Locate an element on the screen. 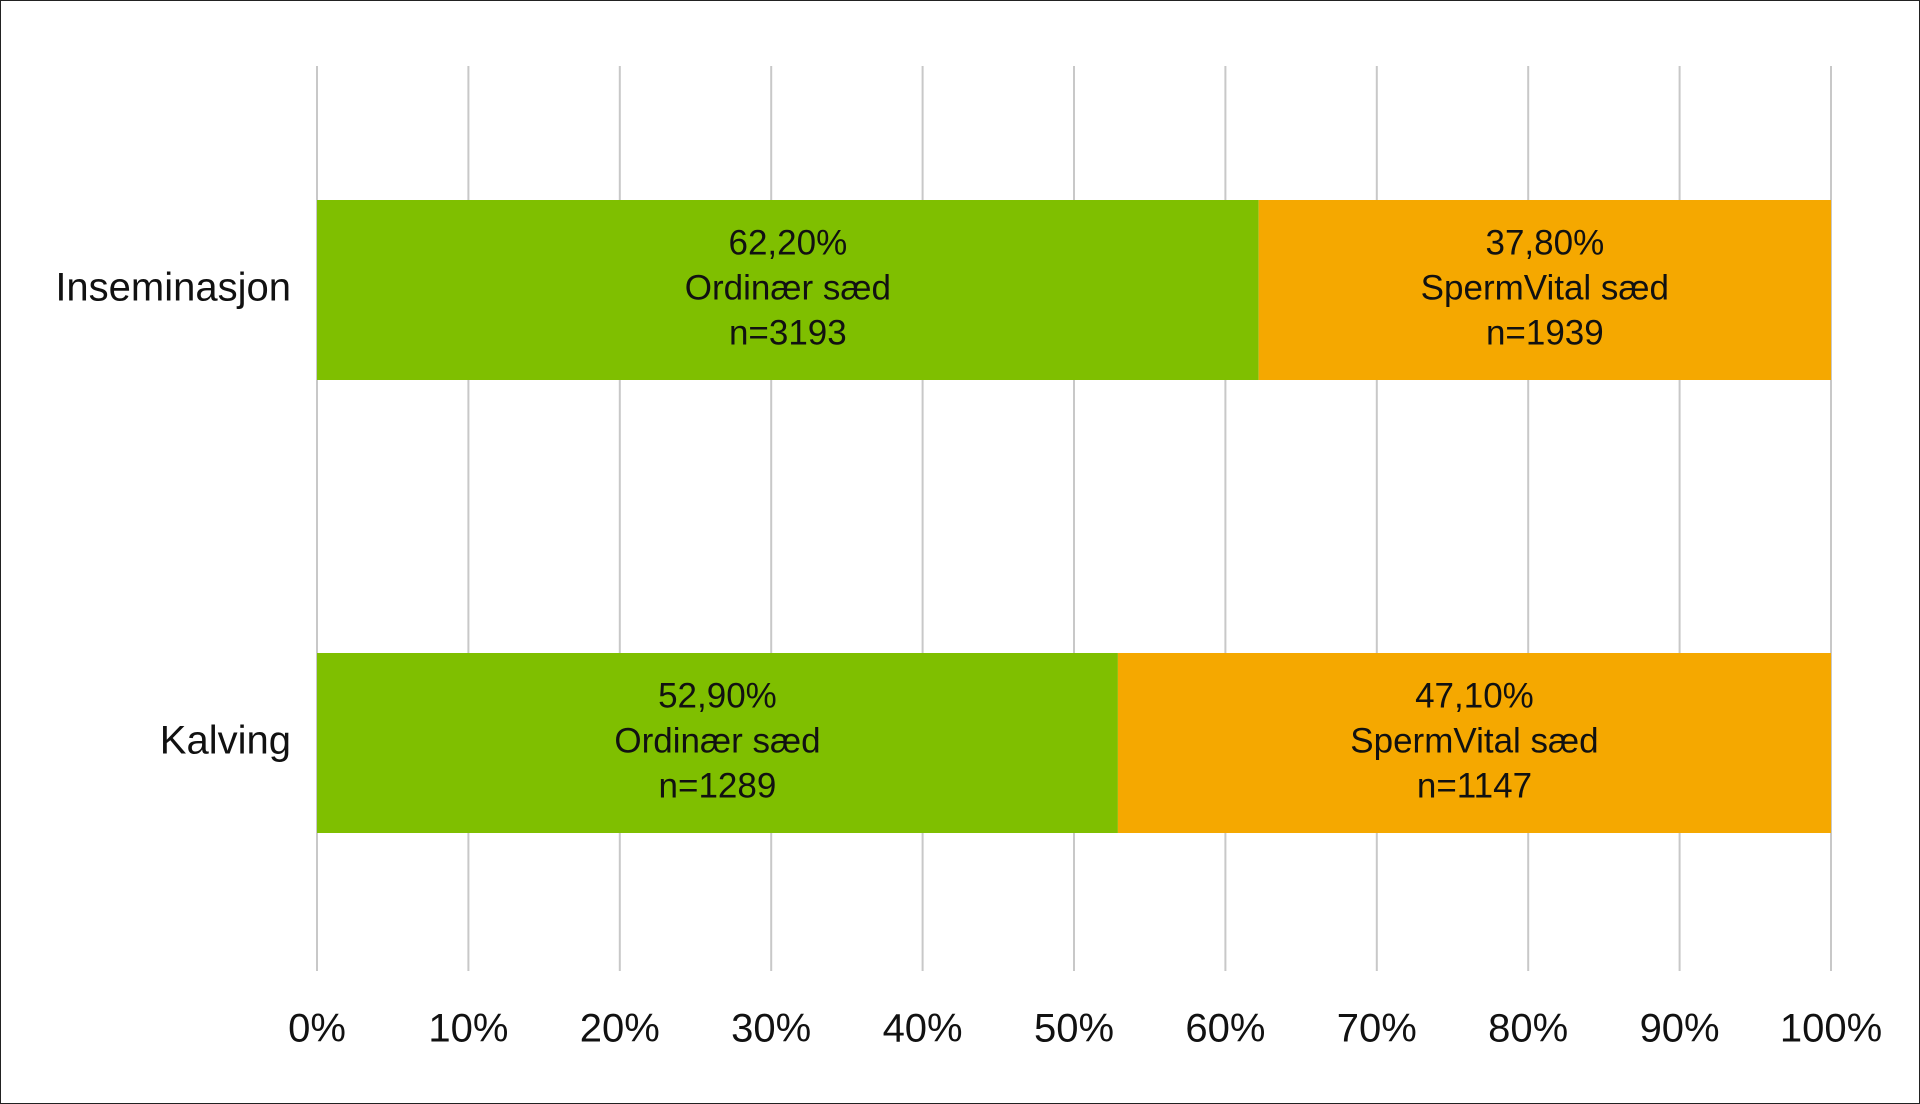  bar-data-label: 47,10% is located at coordinates (1474, 695).